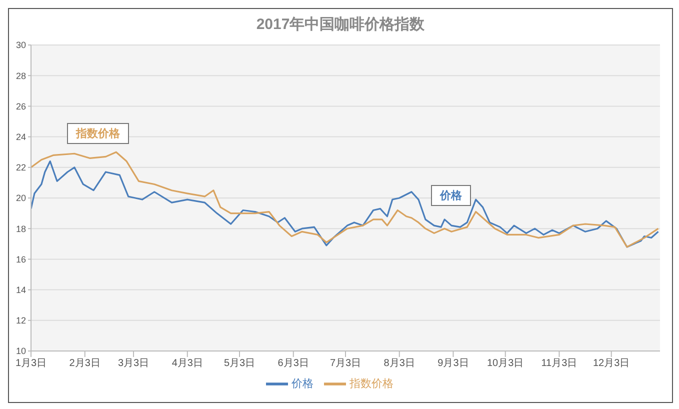 The height and width of the screenshot is (409, 679). Describe the element at coordinates (303, 384) in the screenshot. I see `legend-label: 价格` at that location.